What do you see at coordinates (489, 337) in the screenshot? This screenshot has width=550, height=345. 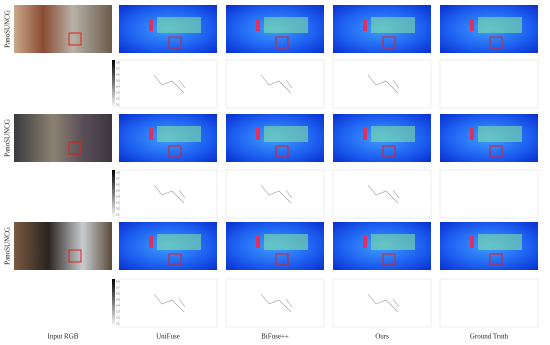 I see `column-label: Ground Truth` at bounding box center [489, 337].